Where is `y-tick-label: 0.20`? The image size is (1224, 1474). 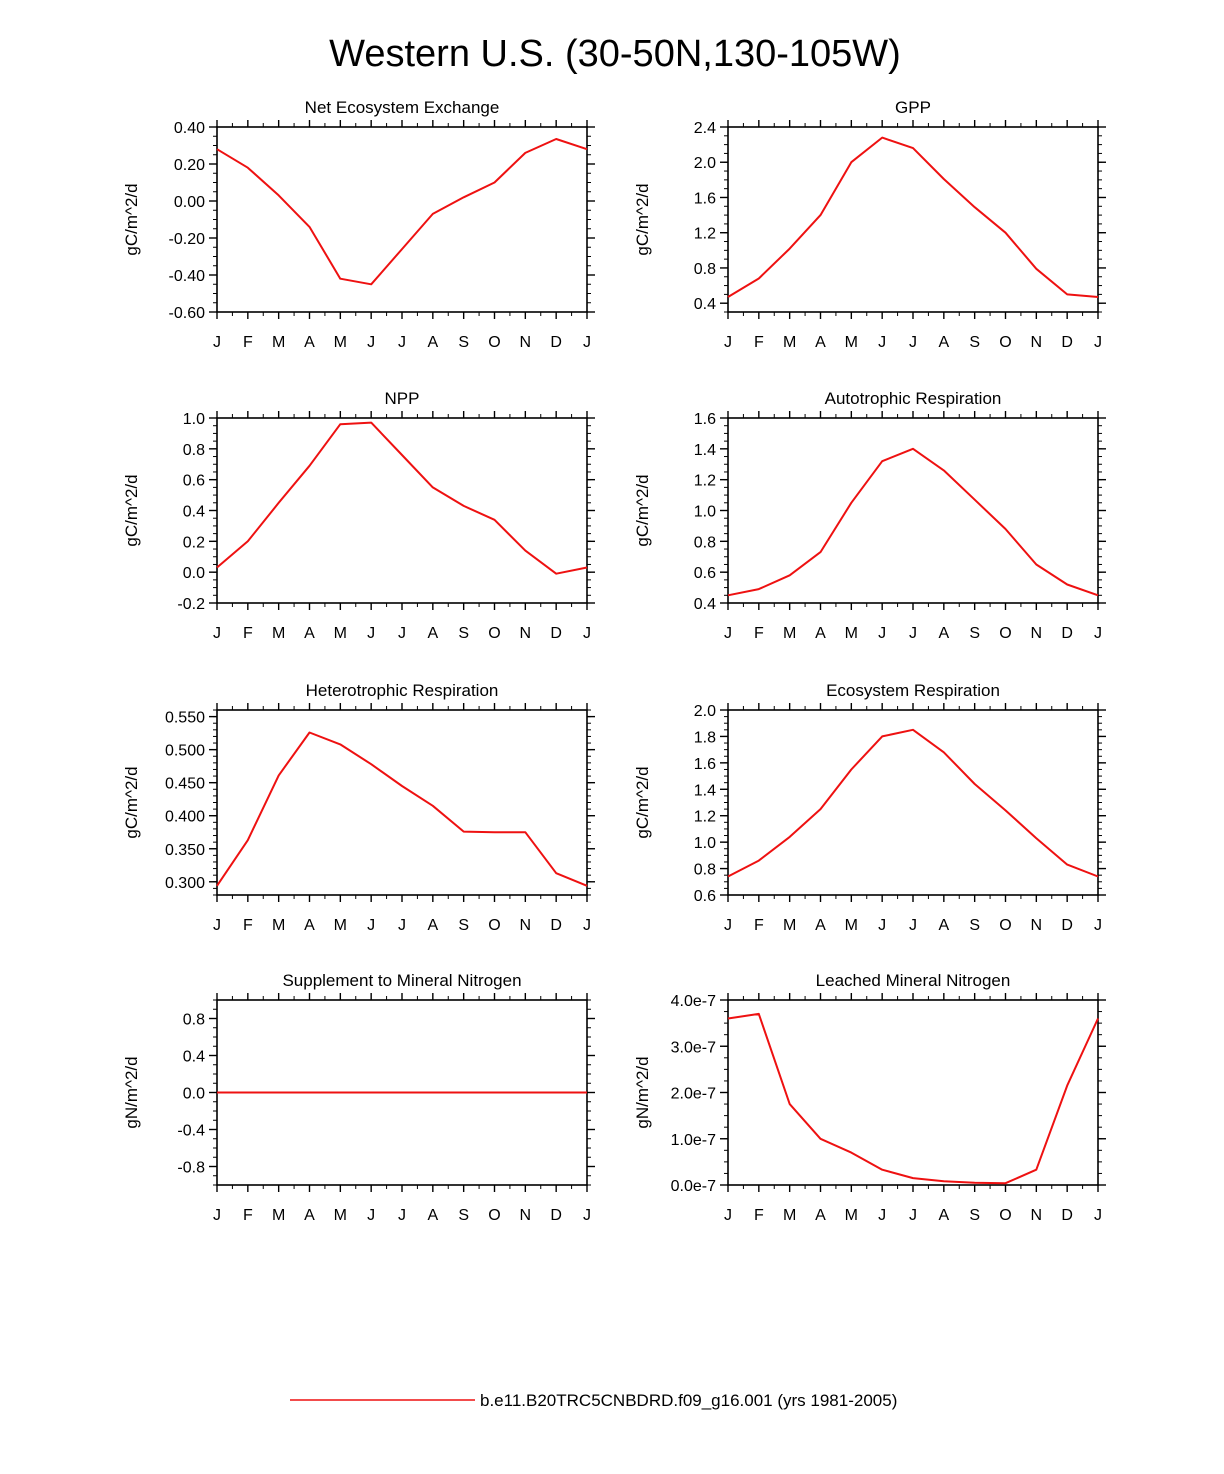 y-tick-label: 0.20 is located at coordinates (189, 165).